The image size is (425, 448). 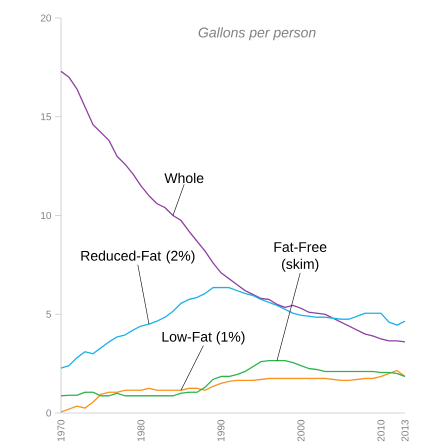 What do you see at coordinates (184, 178) in the screenshot?
I see `series-label: Whole` at bounding box center [184, 178].